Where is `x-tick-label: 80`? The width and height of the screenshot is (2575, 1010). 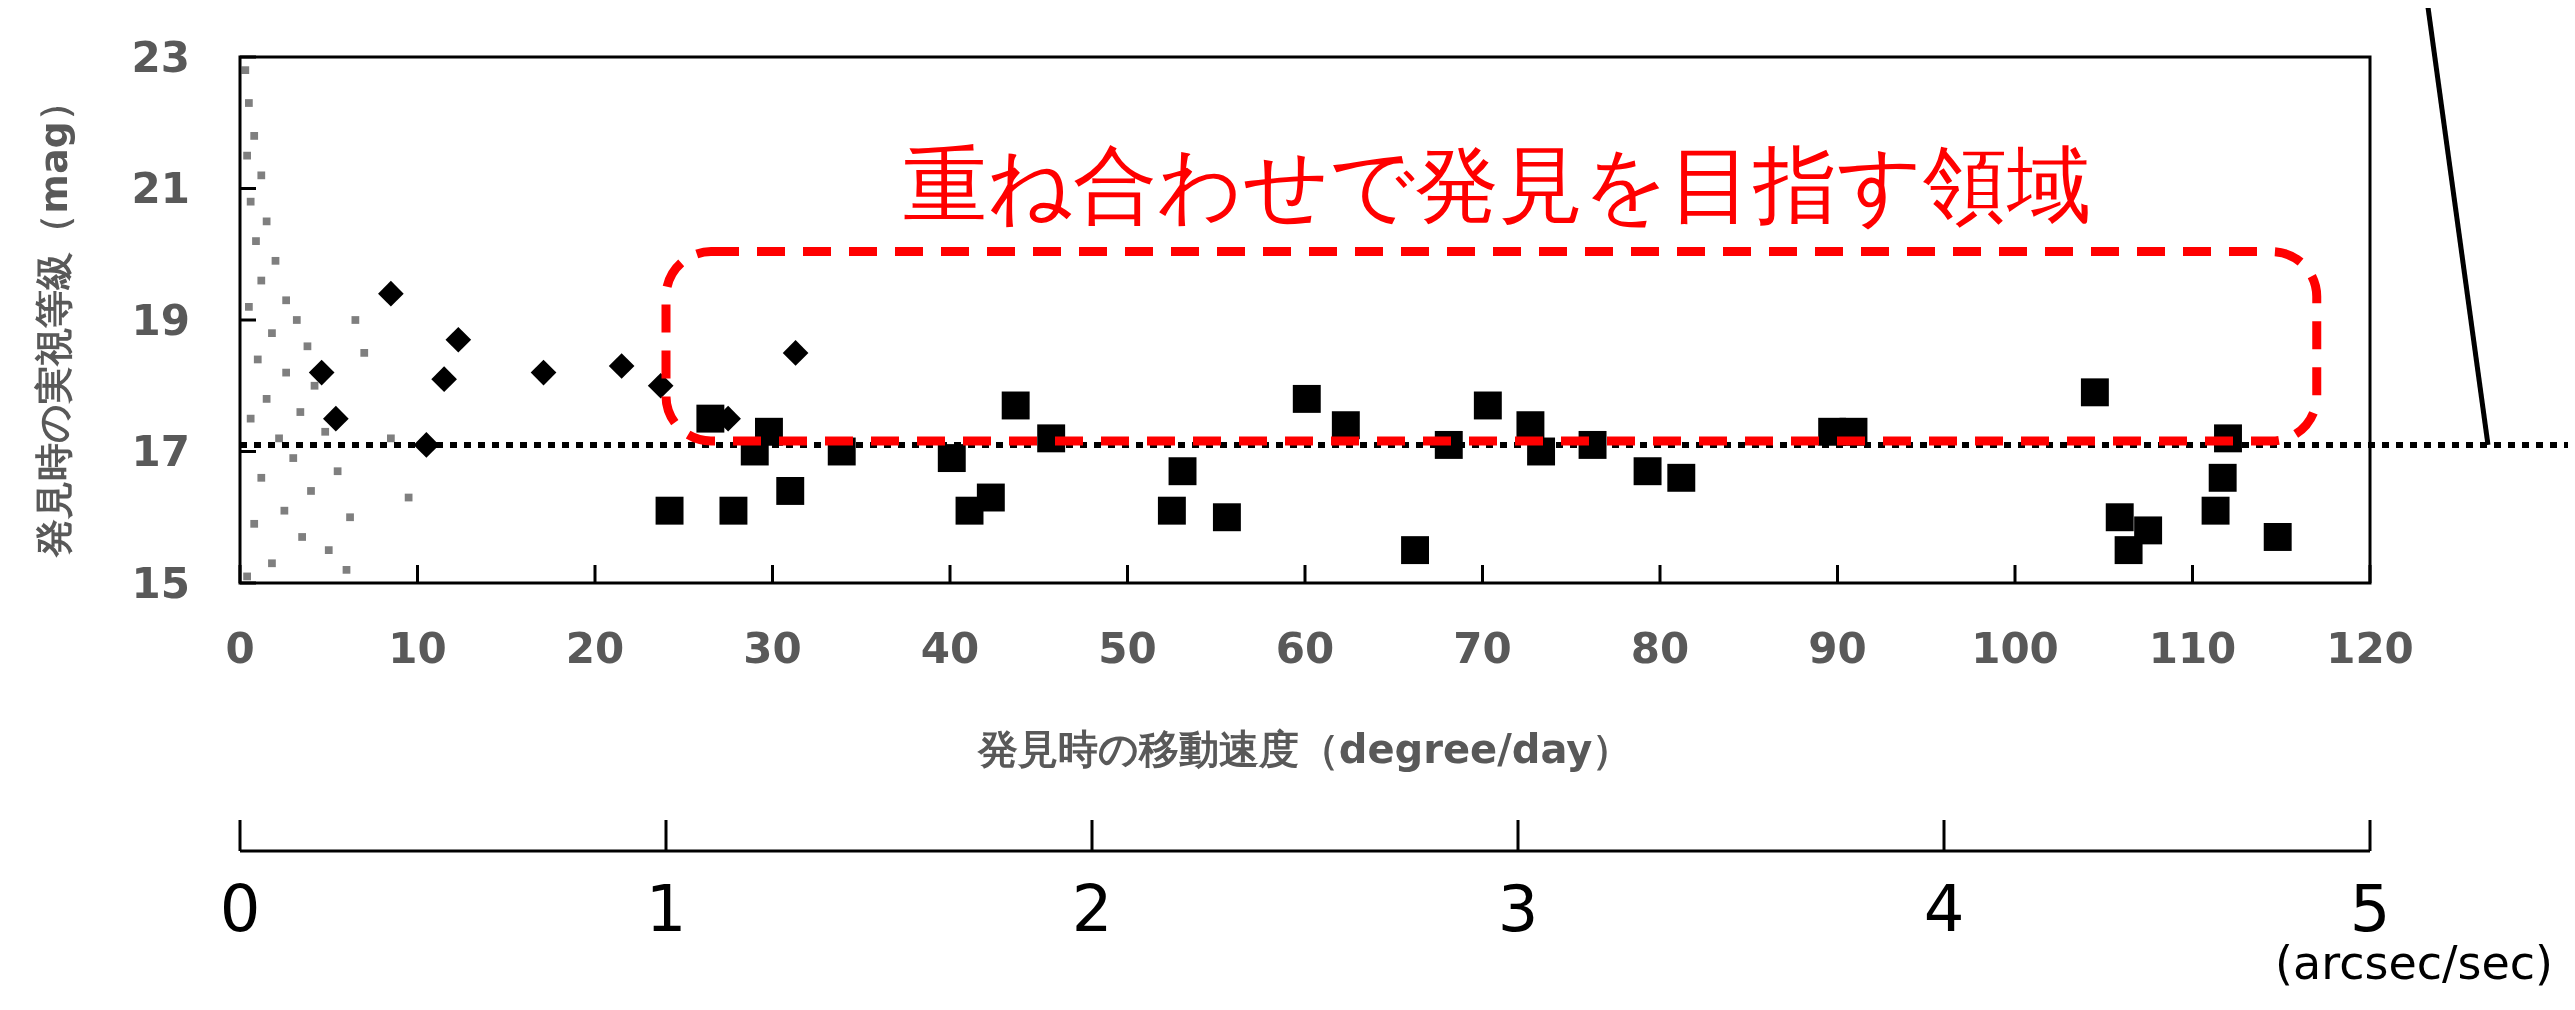 x-tick-label: 80 is located at coordinates (1660, 648).